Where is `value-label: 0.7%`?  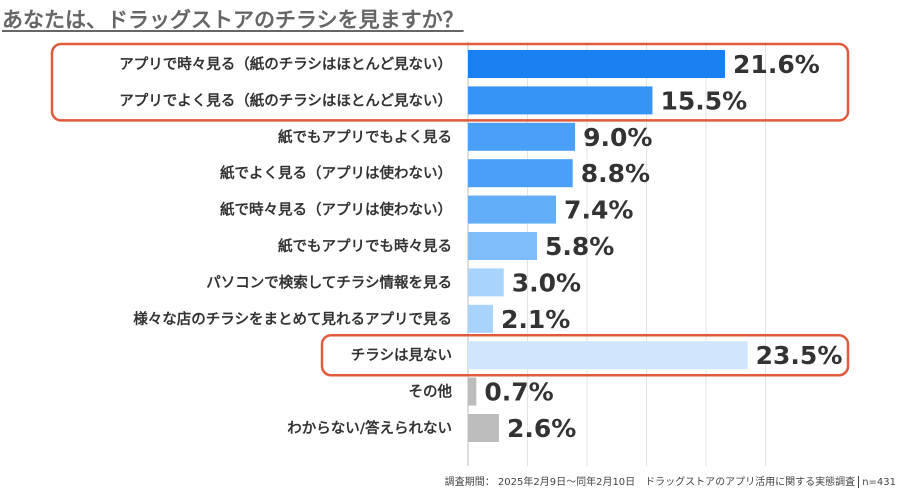 value-label: 0.7% is located at coordinates (518, 392).